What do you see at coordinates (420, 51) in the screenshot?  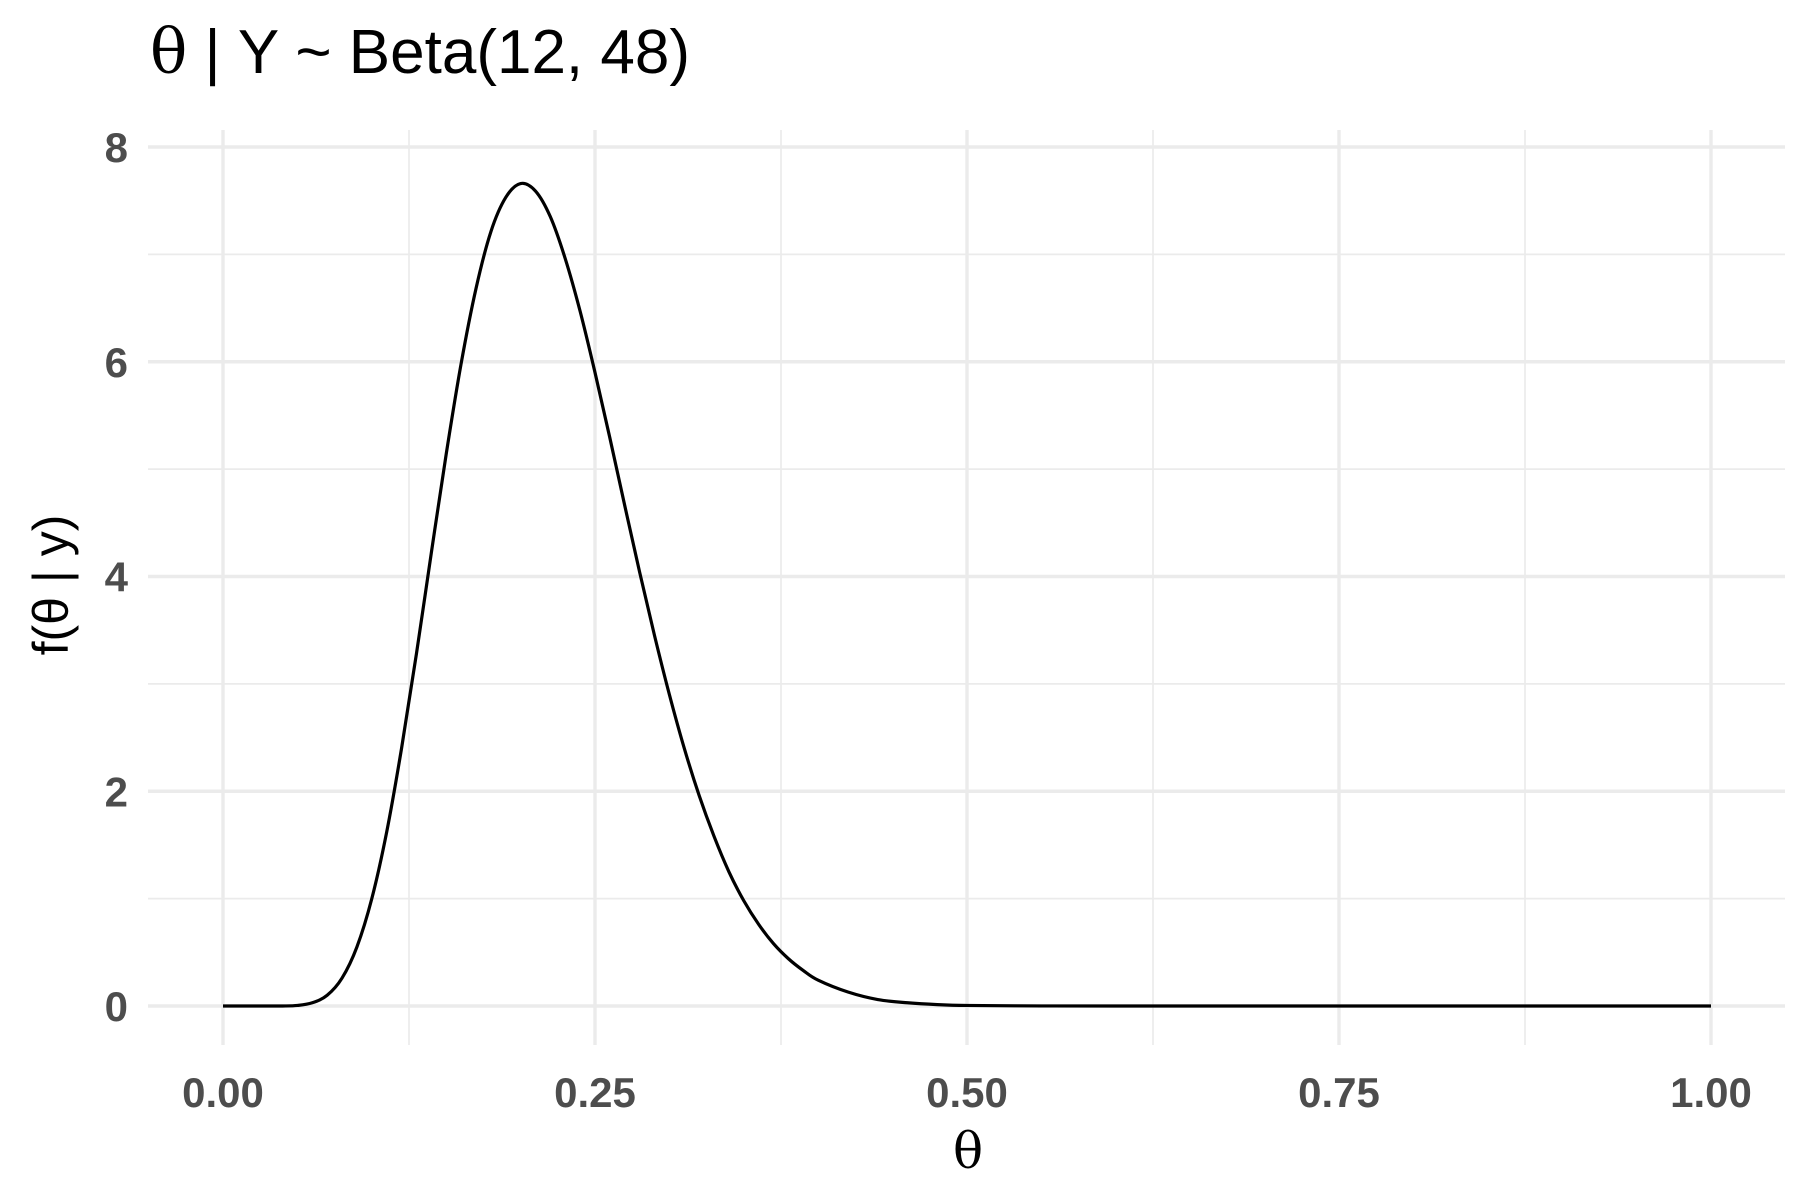 I see `chart-title: θ | Y ~ Beta(12, 48)` at bounding box center [420, 51].